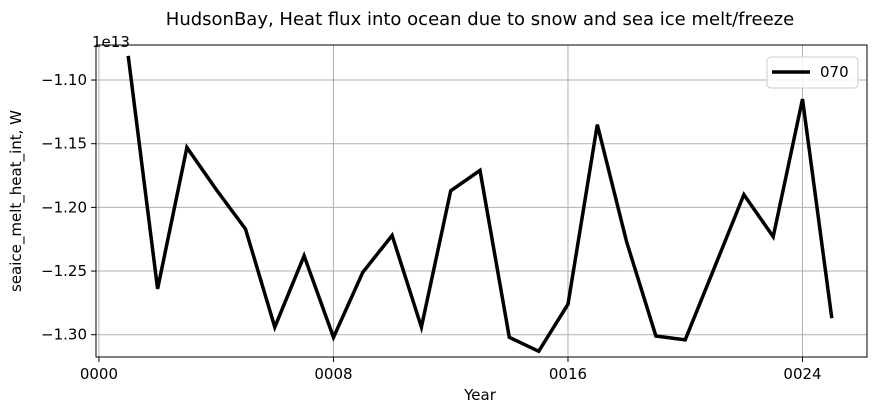 The height and width of the screenshot is (412, 877). What do you see at coordinates (64, 80) in the screenshot?
I see `y-tick-label: −1.10` at bounding box center [64, 80].